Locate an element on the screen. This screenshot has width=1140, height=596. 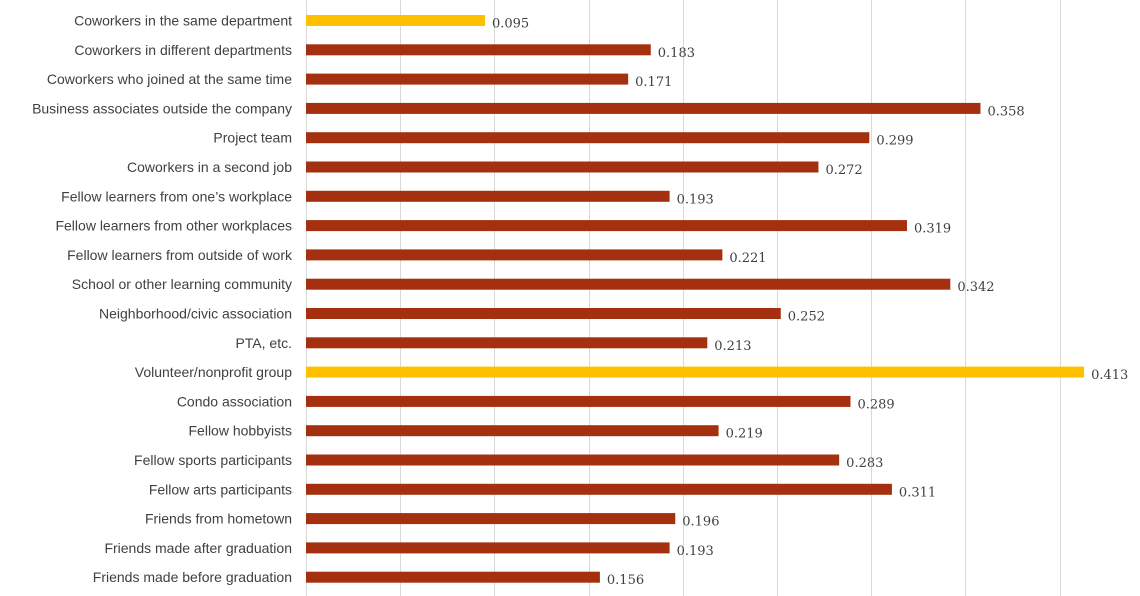
value-label: 0.213 is located at coordinates (732, 346).